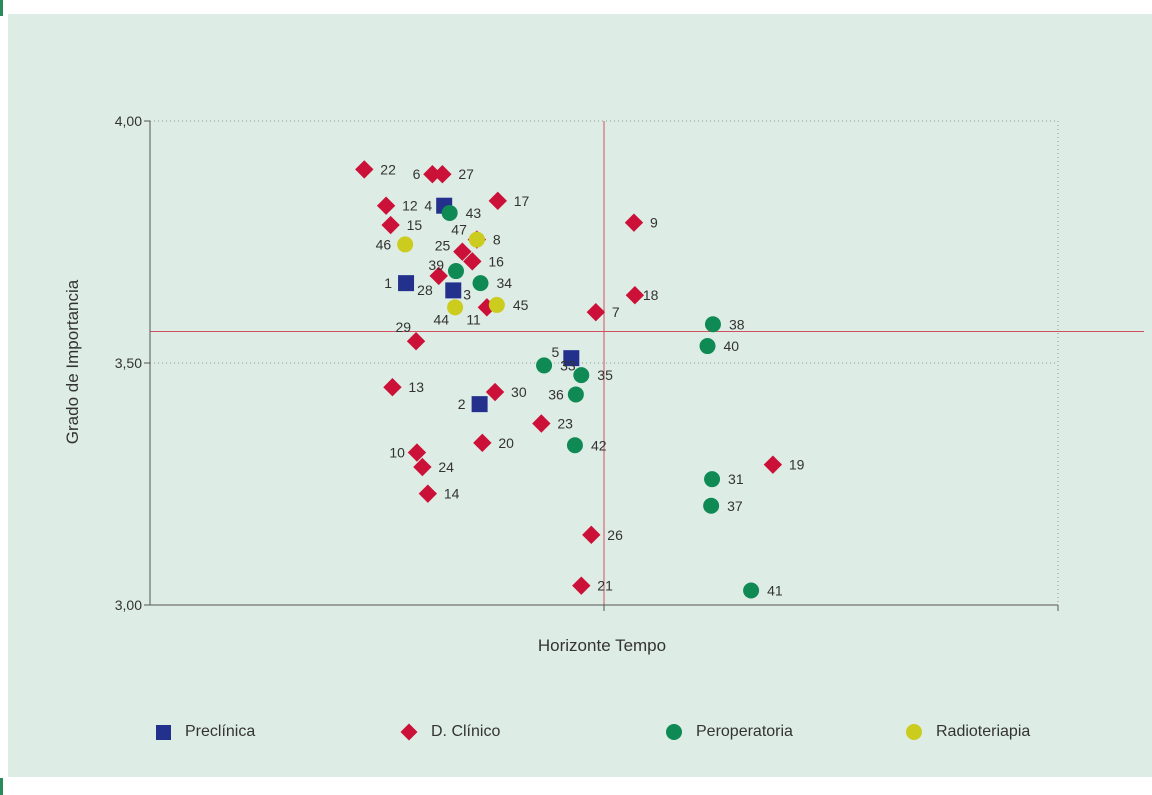  What do you see at coordinates (556, 352) in the screenshot?
I see `data-label: 5` at bounding box center [556, 352].